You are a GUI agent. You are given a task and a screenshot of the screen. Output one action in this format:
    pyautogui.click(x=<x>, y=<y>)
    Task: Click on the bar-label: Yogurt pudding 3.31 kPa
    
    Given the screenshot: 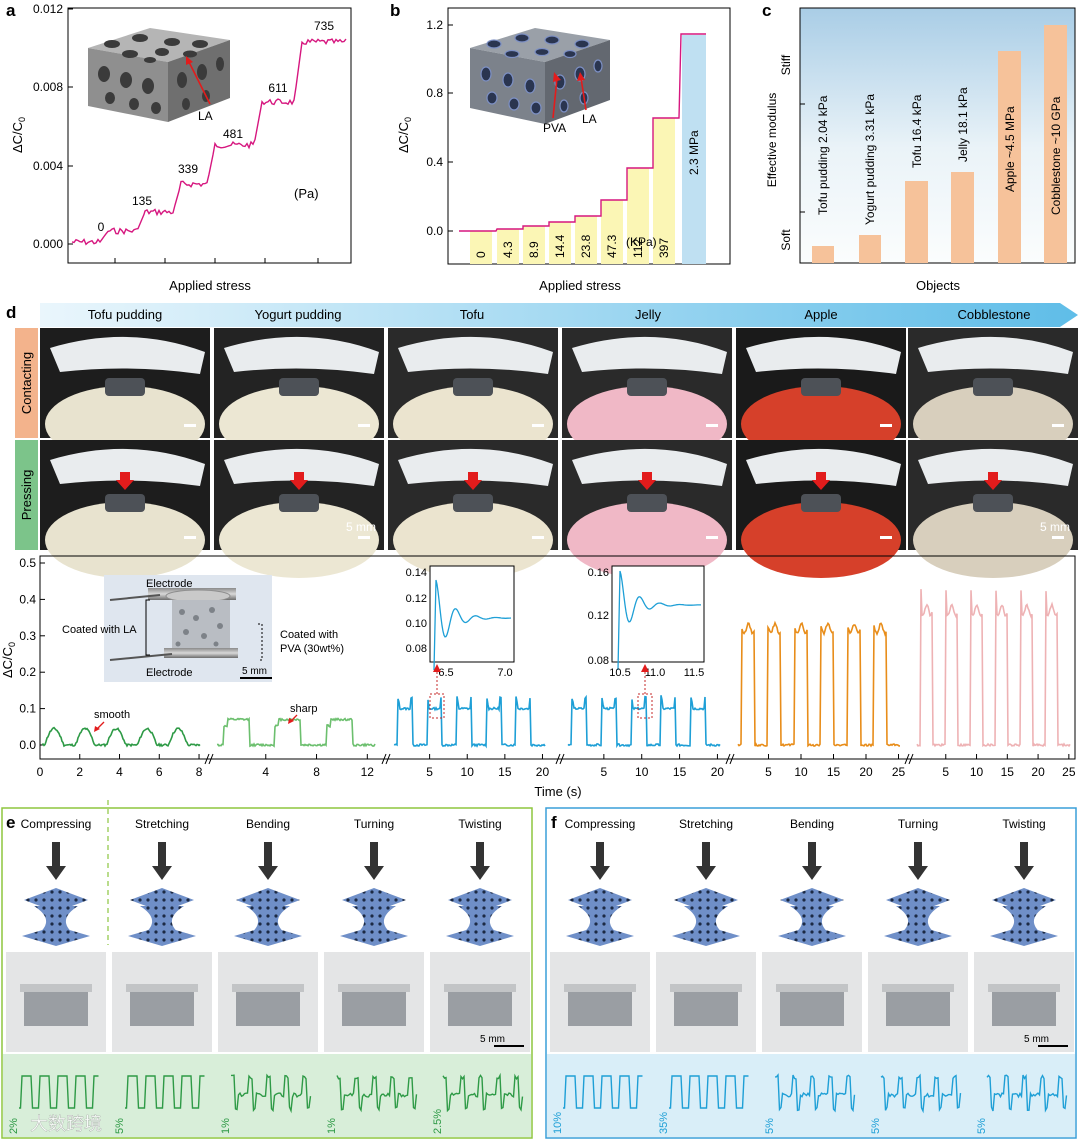 What is the action you would take?
    pyautogui.click(x=870, y=159)
    